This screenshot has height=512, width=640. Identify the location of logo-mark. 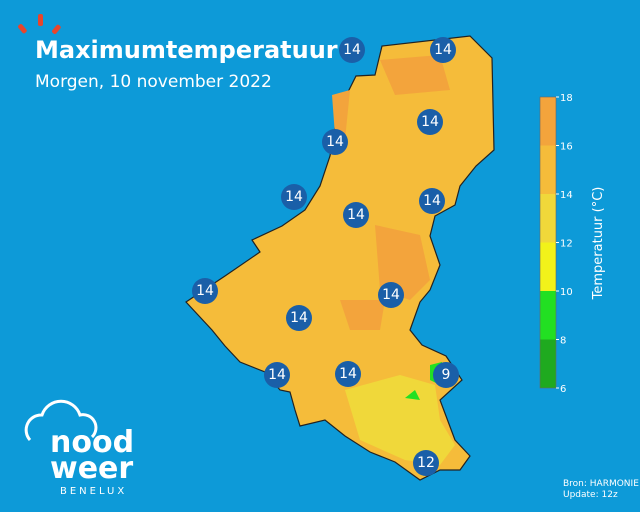
(39, 24).